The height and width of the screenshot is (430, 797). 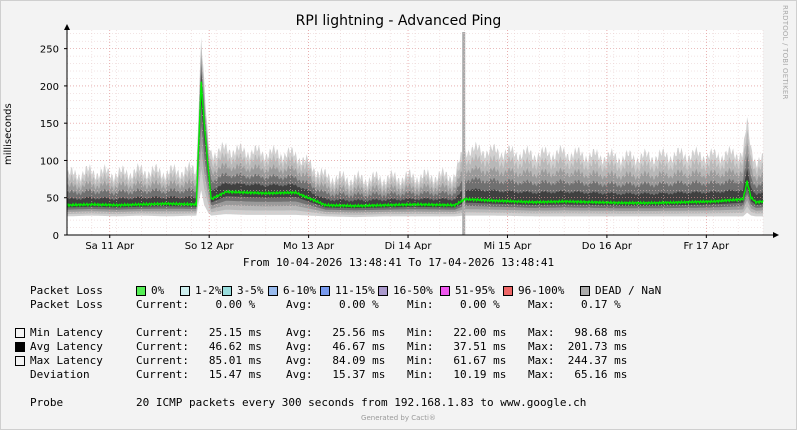 What do you see at coordinates (66, 304) in the screenshot?
I see `packet-loss-stats-label: Packet Loss` at bounding box center [66, 304].